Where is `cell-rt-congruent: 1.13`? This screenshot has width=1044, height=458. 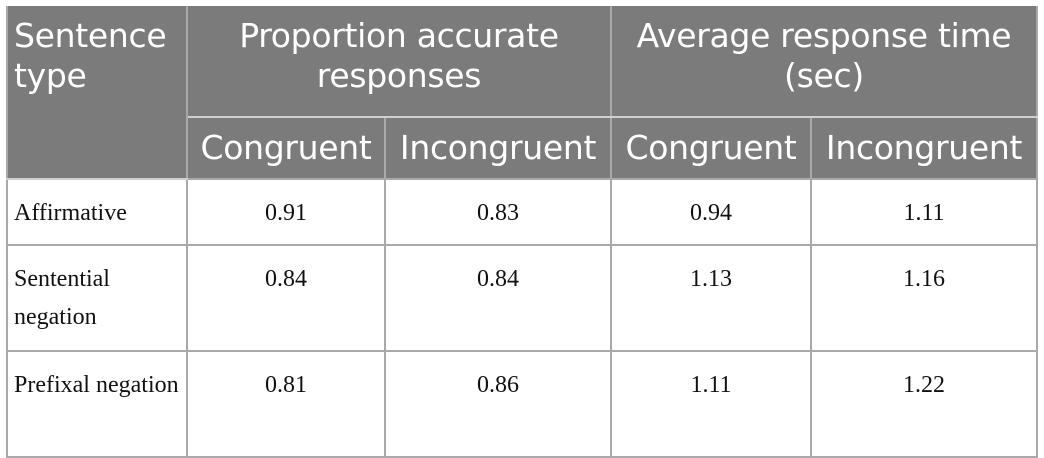
cell-rt-congruent: 1.13 is located at coordinates (711, 298).